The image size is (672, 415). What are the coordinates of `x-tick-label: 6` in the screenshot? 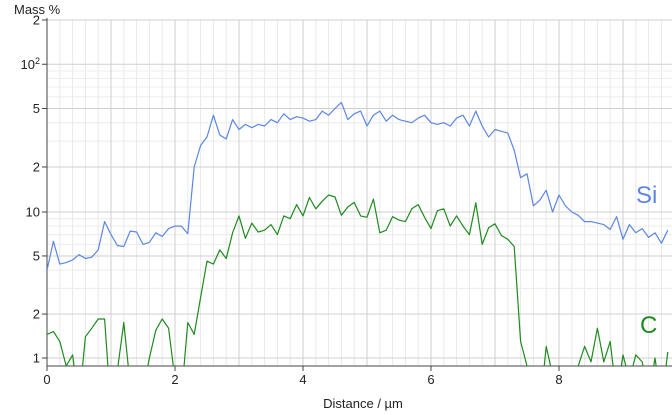 It's located at (430, 379).